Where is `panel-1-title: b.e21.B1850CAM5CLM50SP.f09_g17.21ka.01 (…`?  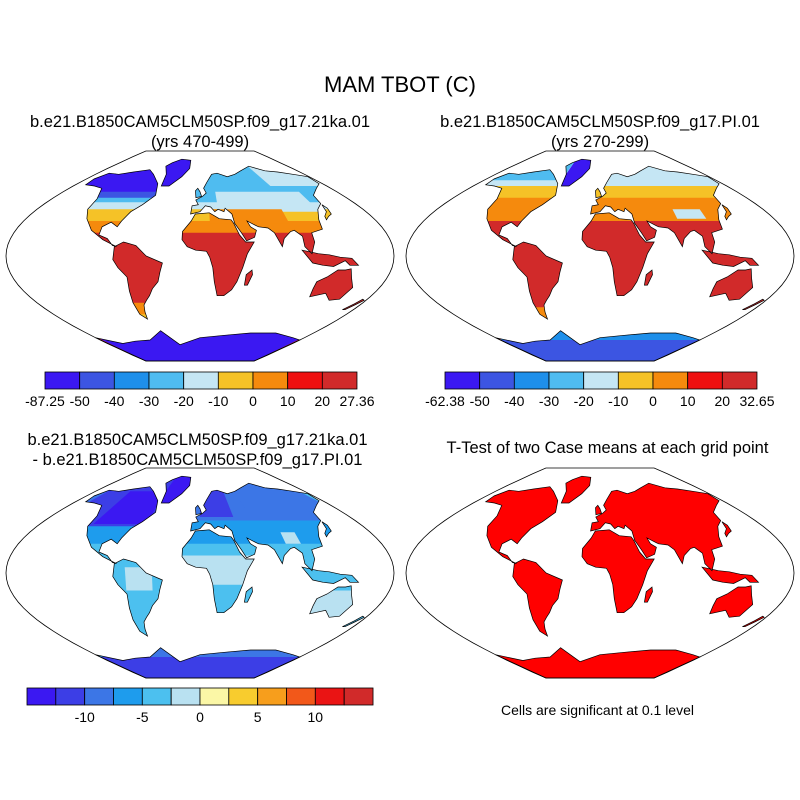
panel-1-title: b.e21.B1850CAM5CLM50SP.f09_g17.21ka.01 (… is located at coordinates (200, 132).